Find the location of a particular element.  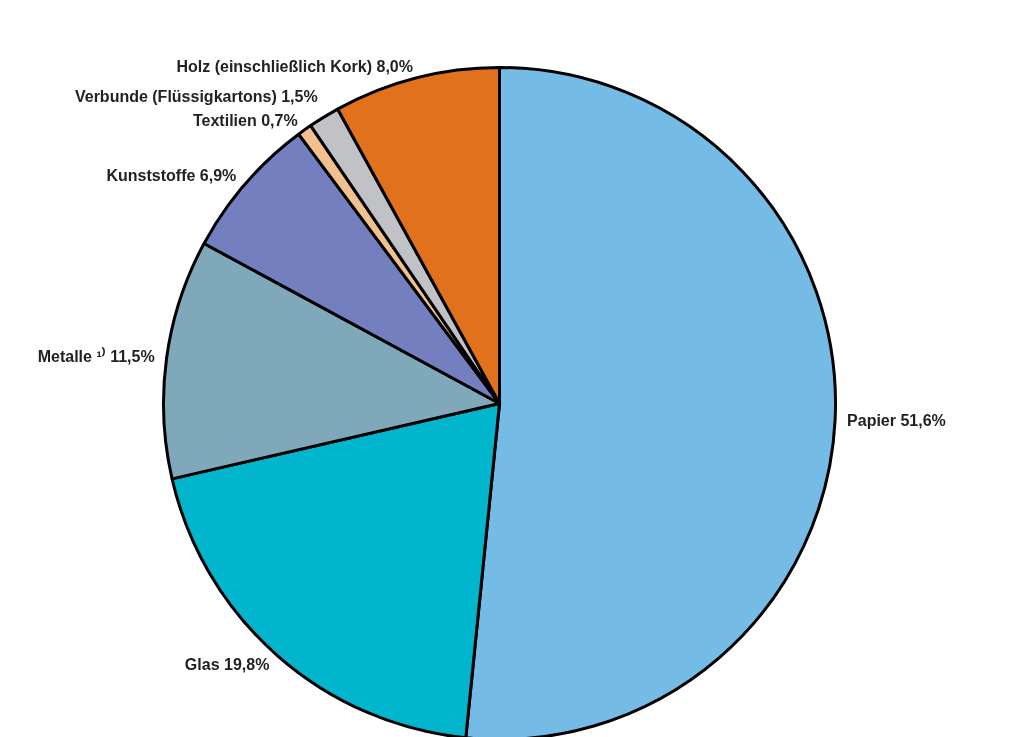

slice-label: Kunststoffe 6,9% is located at coordinates (171, 176).